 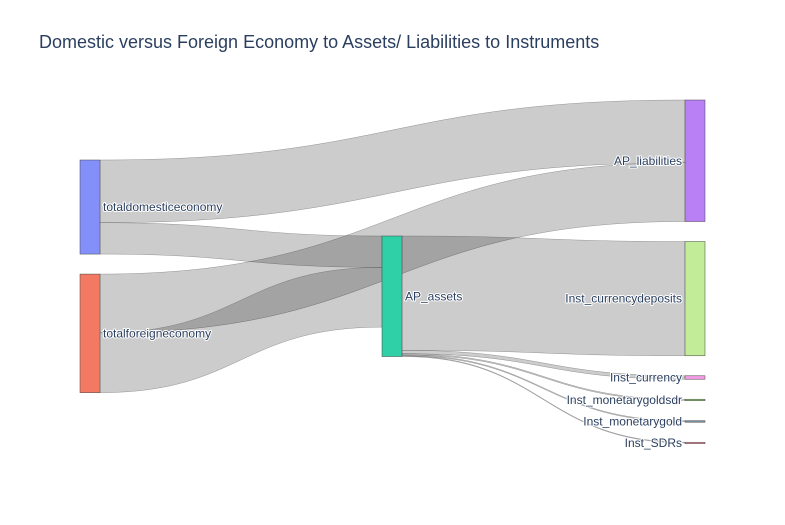 I want to click on node-AP_assets, so click(x=392, y=296).